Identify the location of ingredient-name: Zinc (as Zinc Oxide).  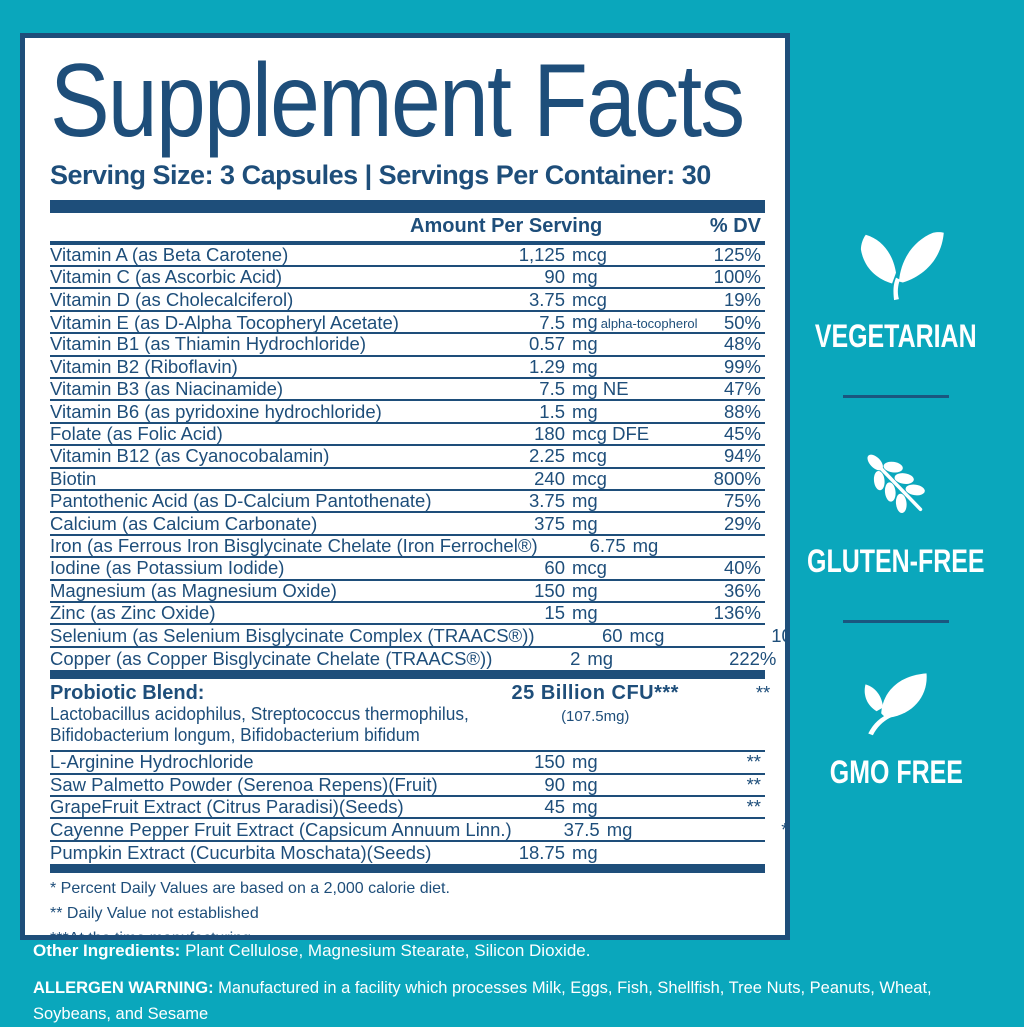
(133, 613).